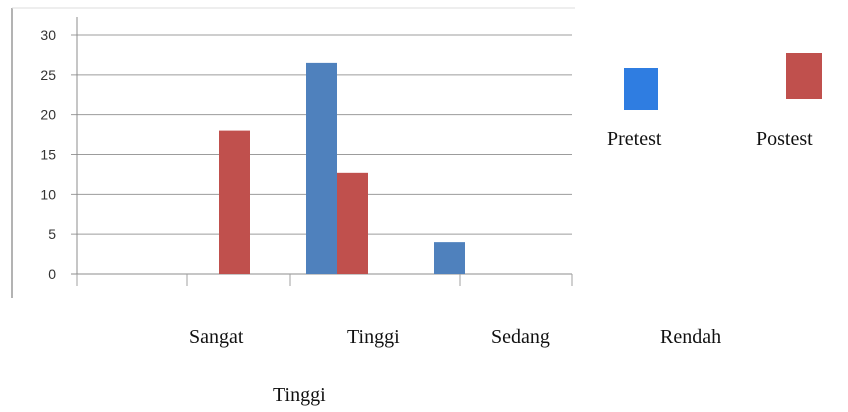  What do you see at coordinates (449, 258) in the screenshot?
I see `bar-pretest-sedang` at bounding box center [449, 258].